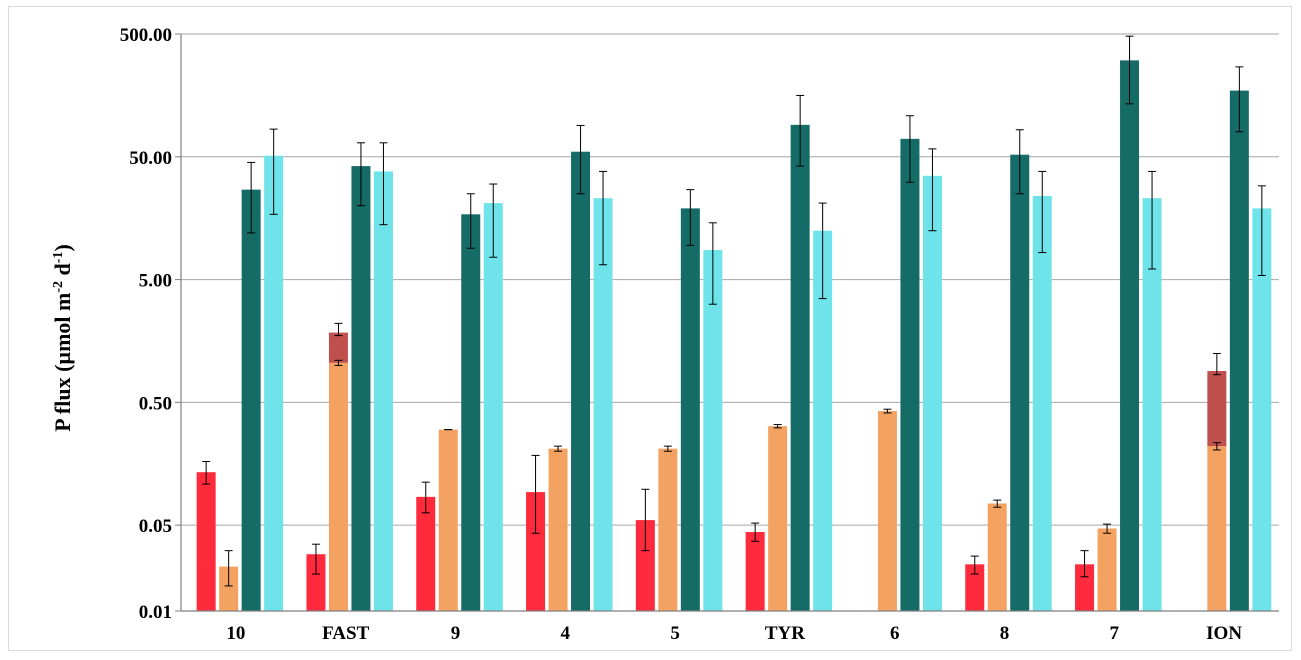 Image resolution: width=1301 pixels, height=660 pixels. What do you see at coordinates (1115, 633) in the screenshot?
I see `x-tick-label: 7` at bounding box center [1115, 633].